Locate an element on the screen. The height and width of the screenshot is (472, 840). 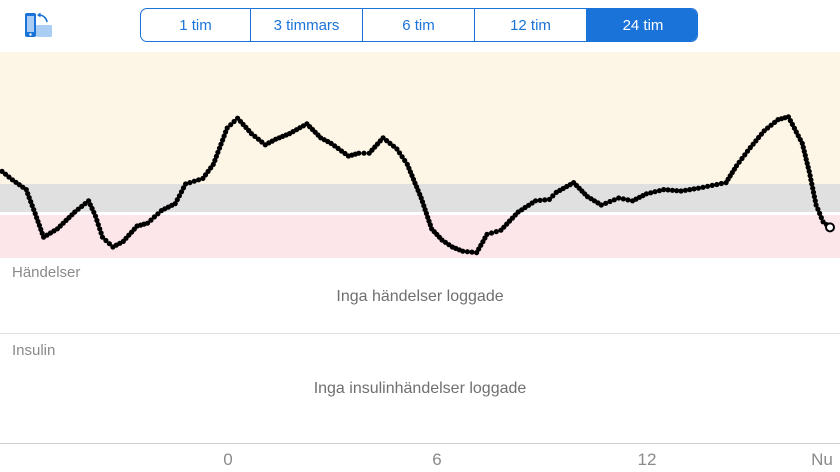
range-6h-button: 6 tim is located at coordinates (419, 25).